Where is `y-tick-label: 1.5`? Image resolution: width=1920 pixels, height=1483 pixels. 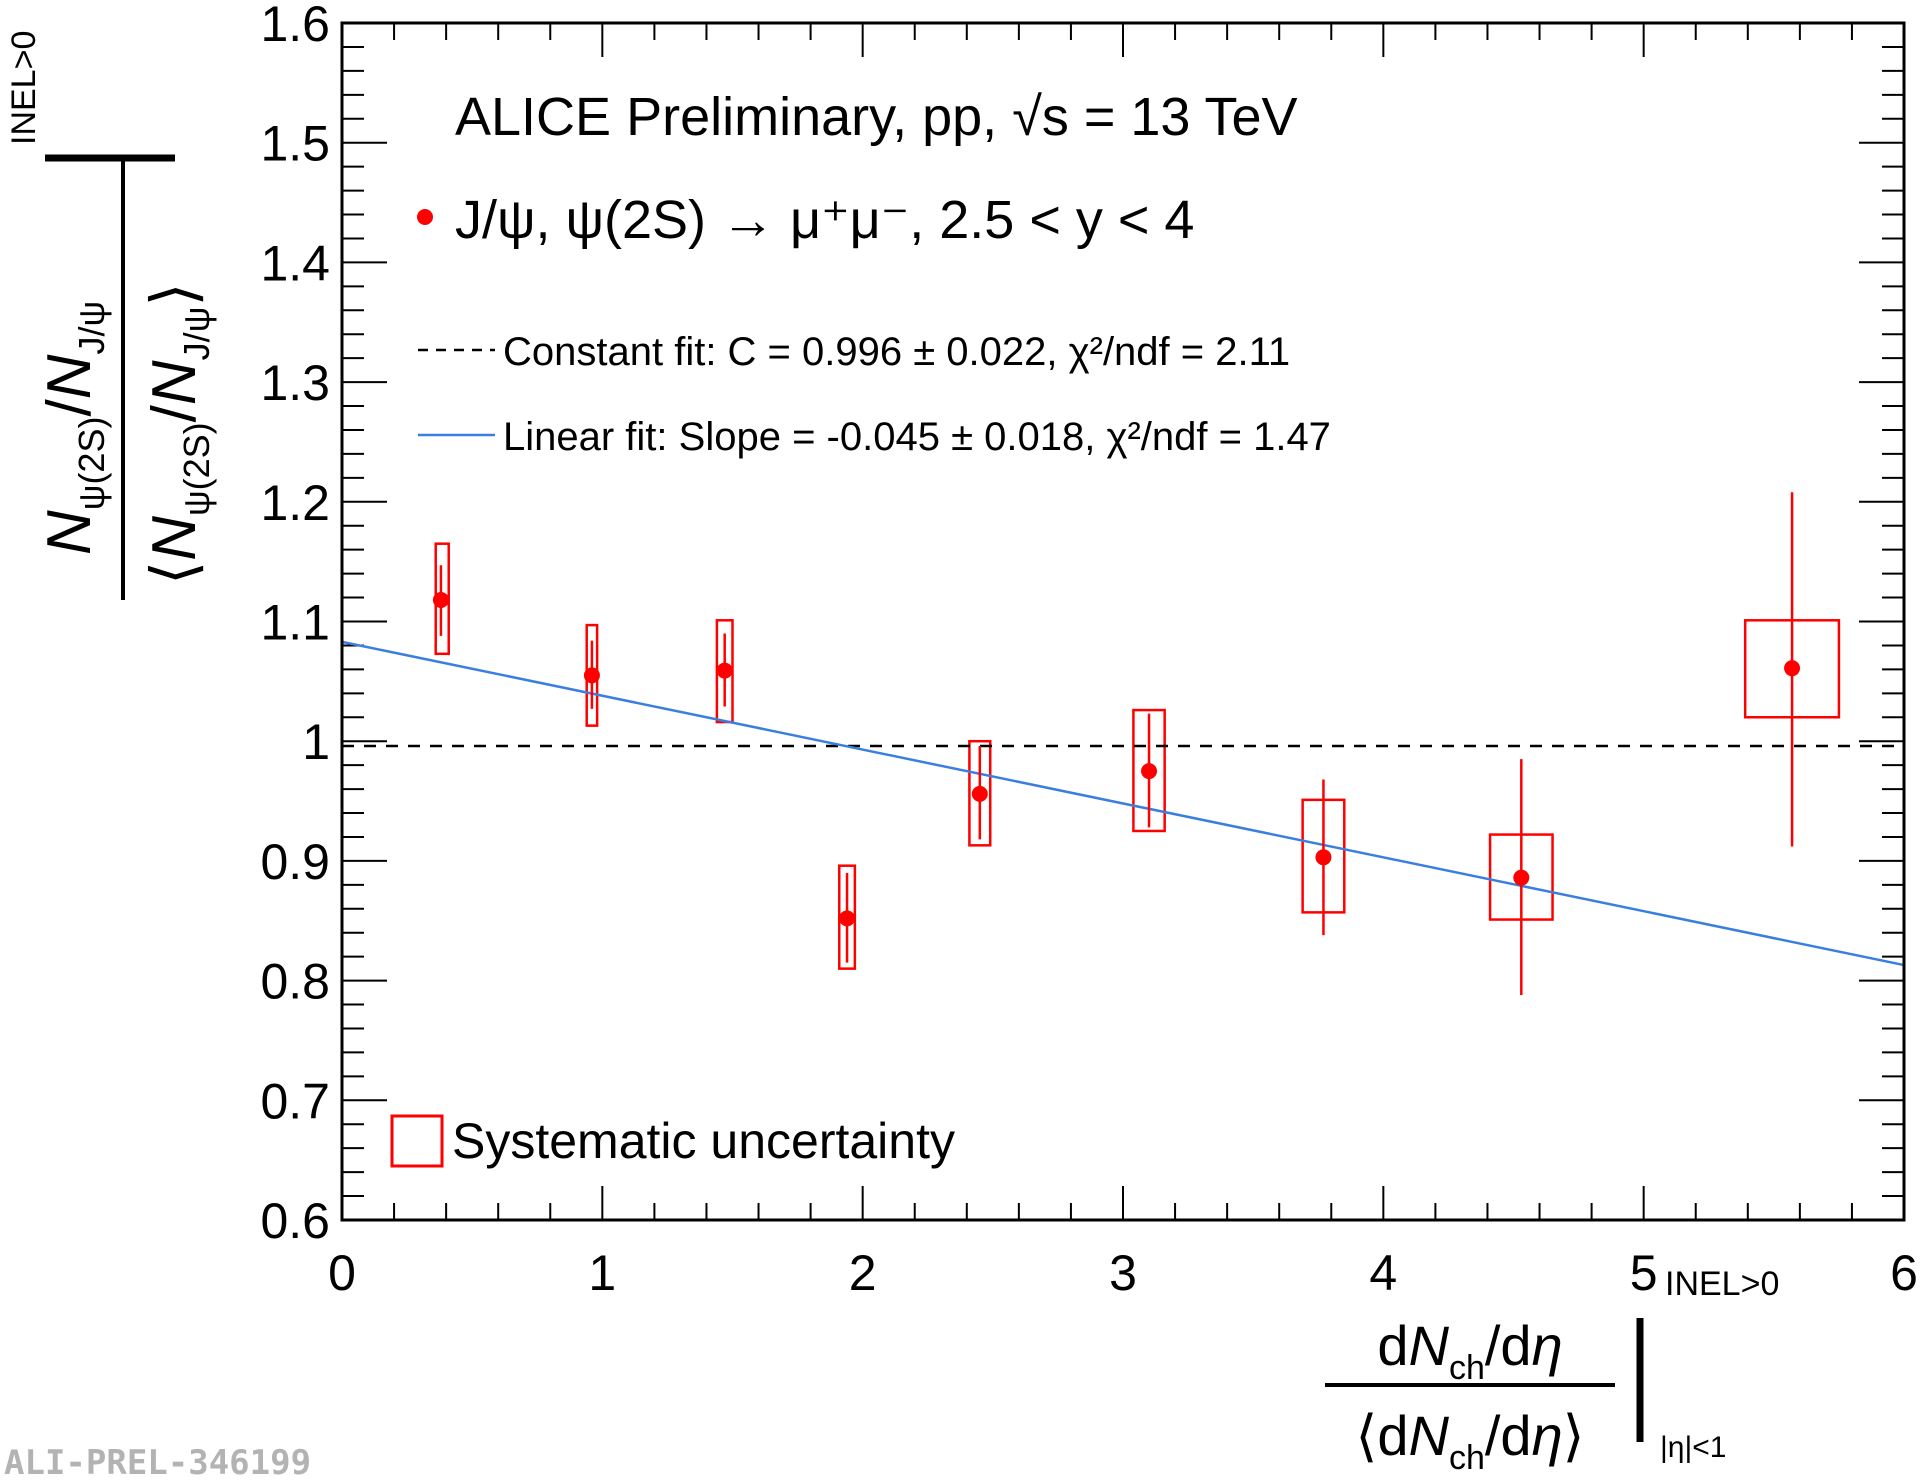
y-tick-label: 1.5 is located at coordinates (295, 144).